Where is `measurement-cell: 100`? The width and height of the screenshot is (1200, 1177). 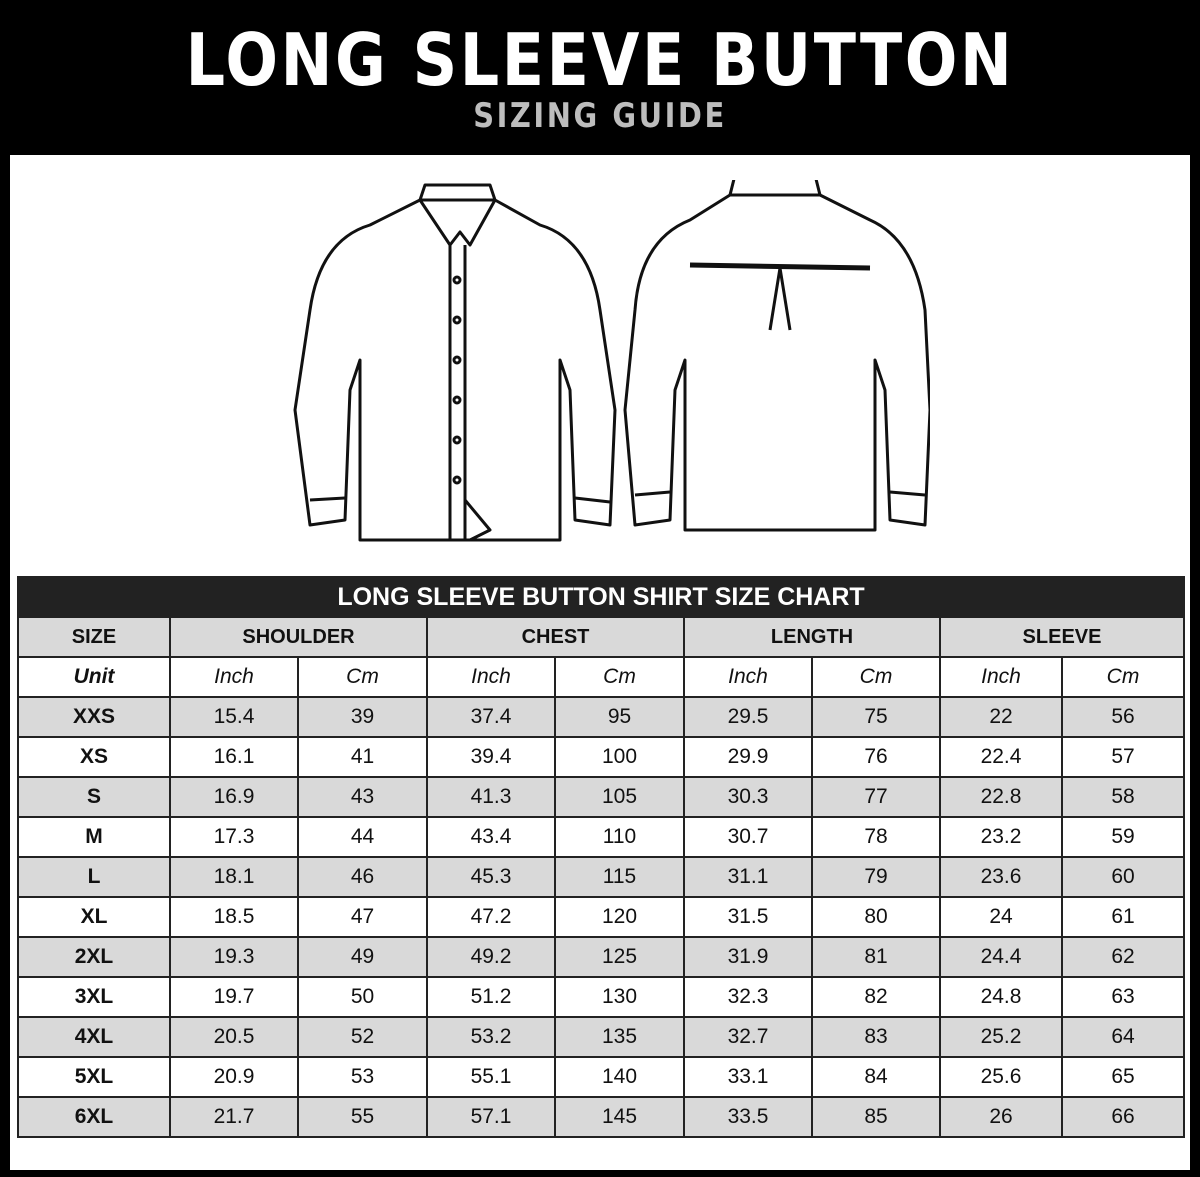
measurement-cell: 100 is located at coordinates (619, 757).